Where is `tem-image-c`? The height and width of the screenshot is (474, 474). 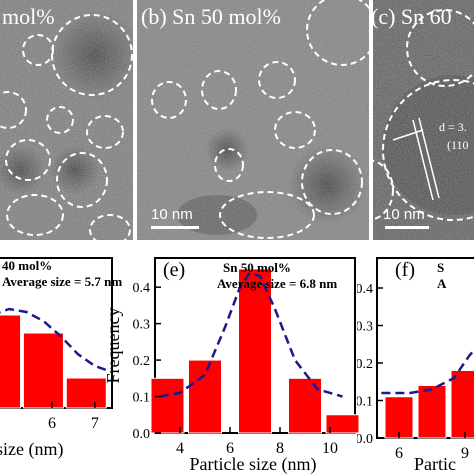 tem-image-c is located at coordinates (423, 120).